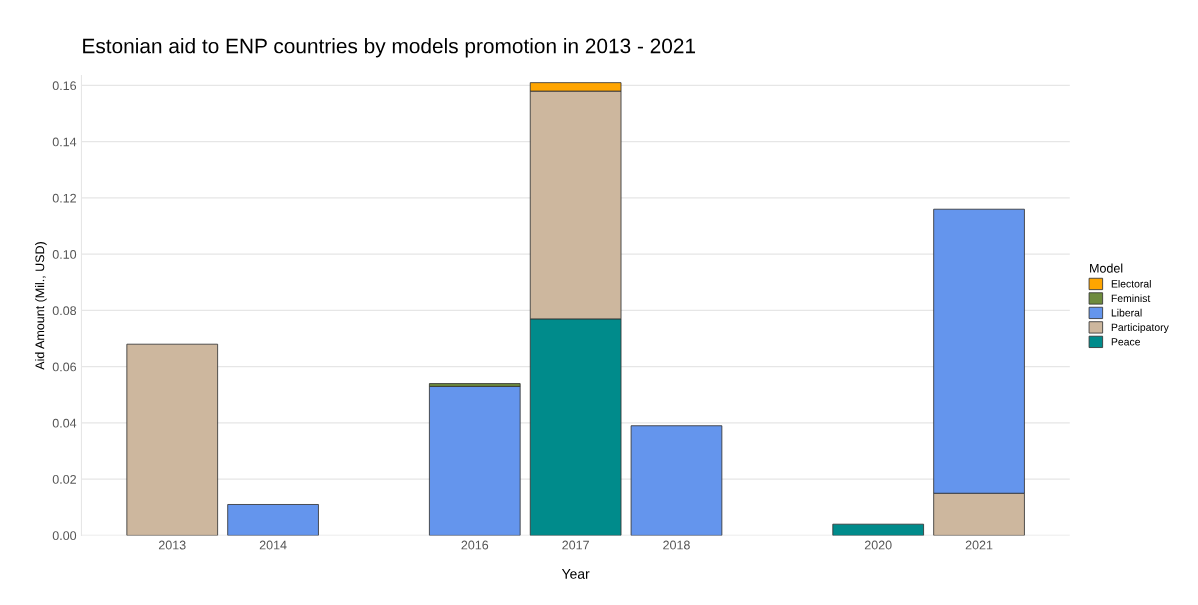  What do you see at coordinates (64, 311) in the screenshot?
I see `y-tick-label: 0.08` at bounding box center [64, 311].